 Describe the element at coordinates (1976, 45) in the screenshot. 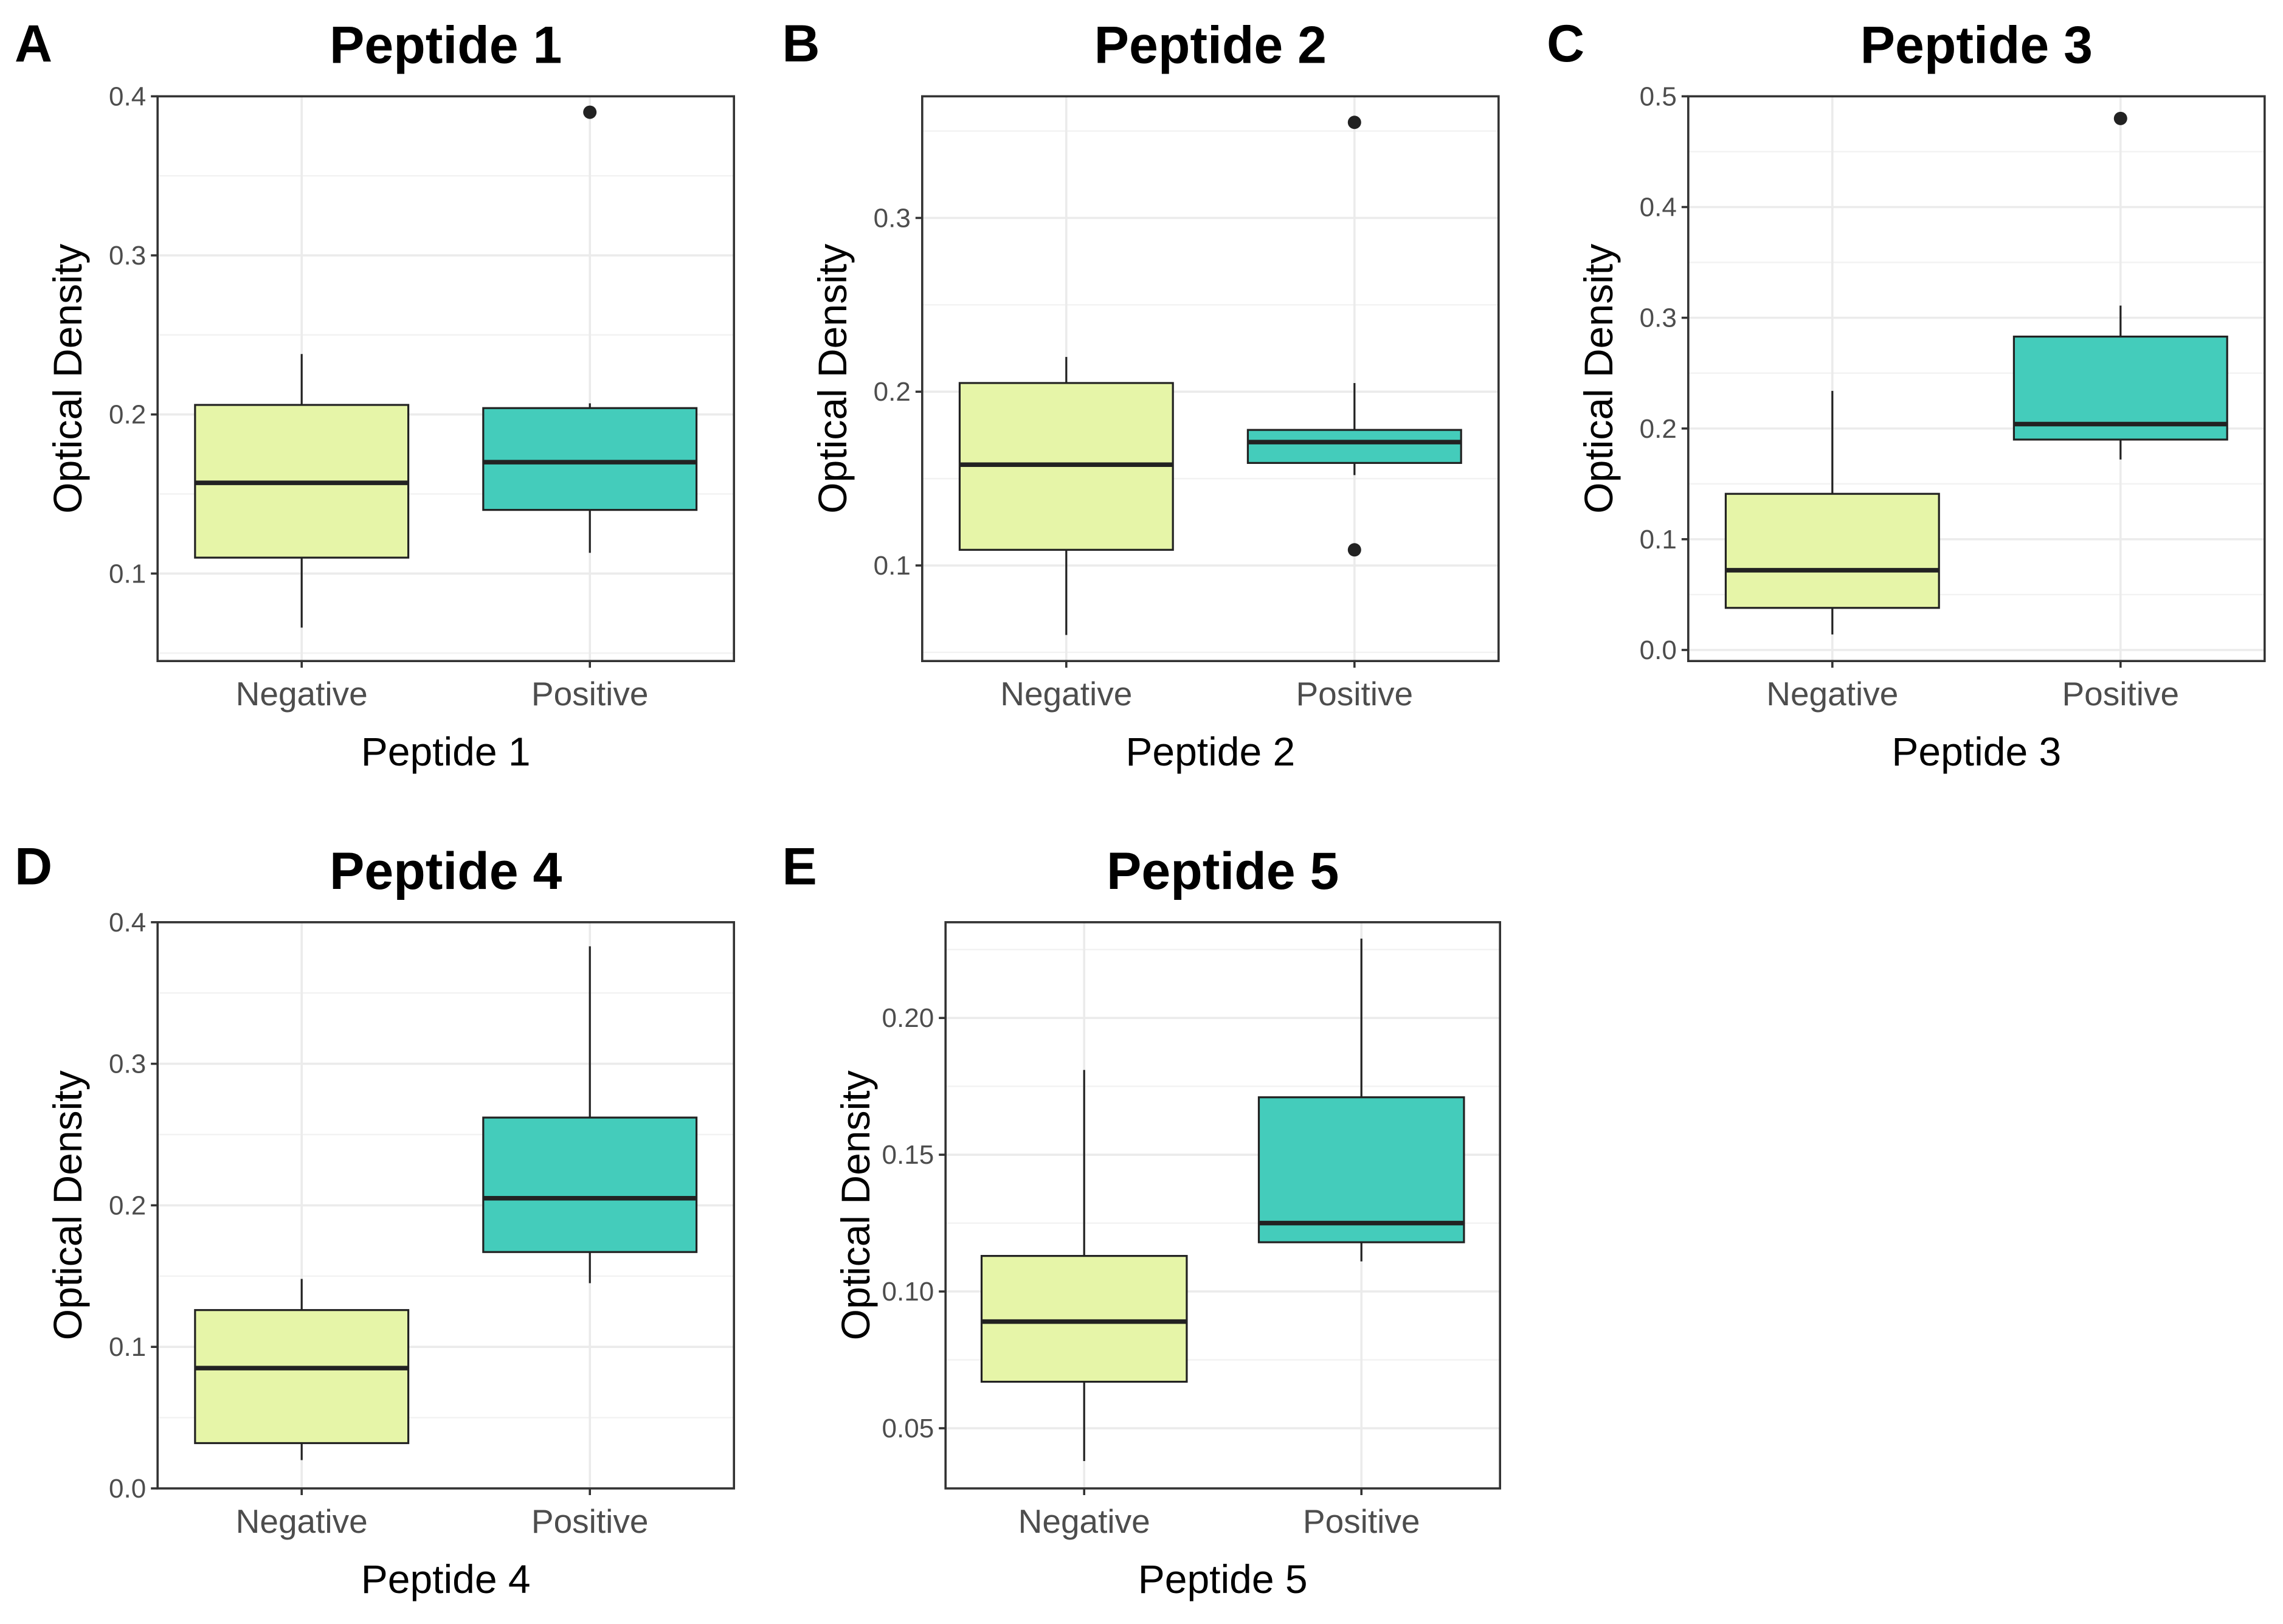

I see `chart-title: Peptide 3` at that location.